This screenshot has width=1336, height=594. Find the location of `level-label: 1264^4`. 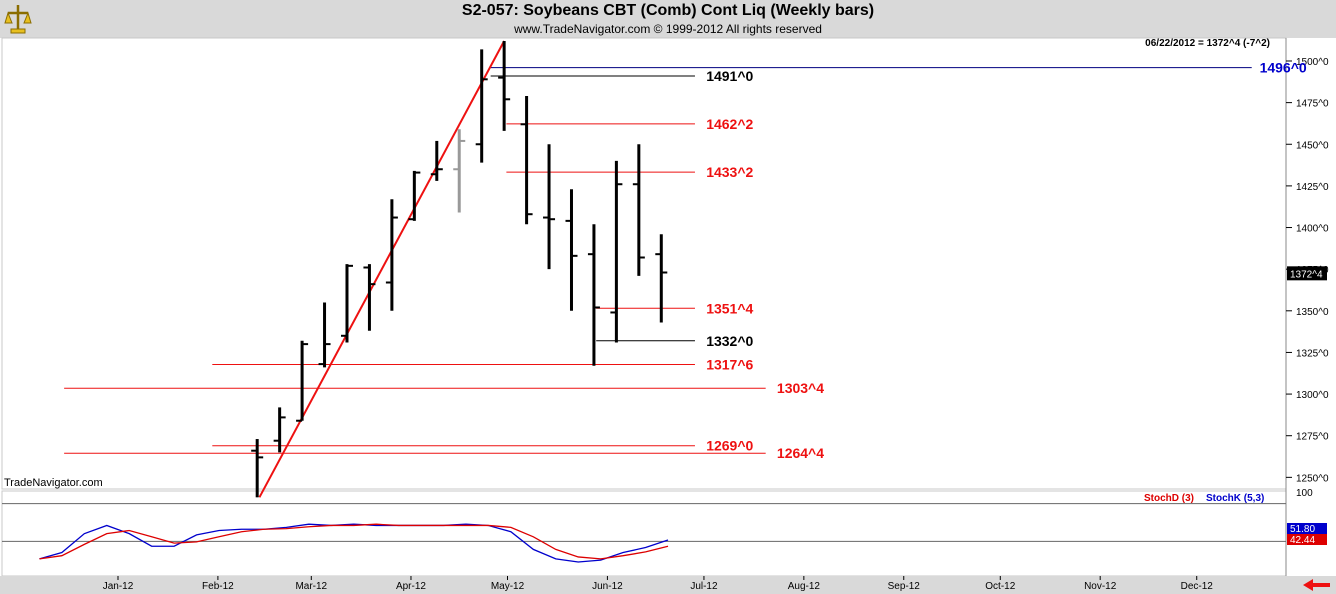

level-label: 1264^4 is located at coordinates (800, 453).